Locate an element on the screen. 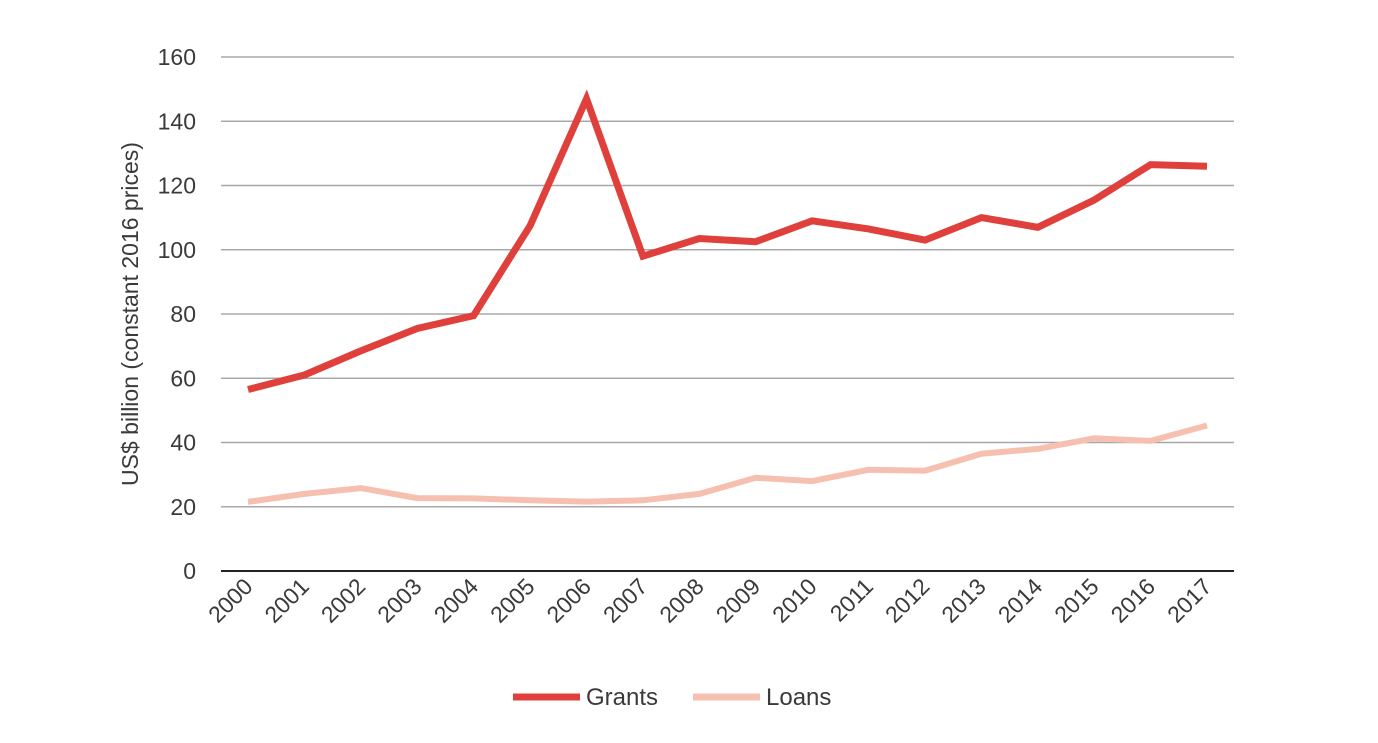  x-tick-label: 2008 is located at coordinates (681, 600).